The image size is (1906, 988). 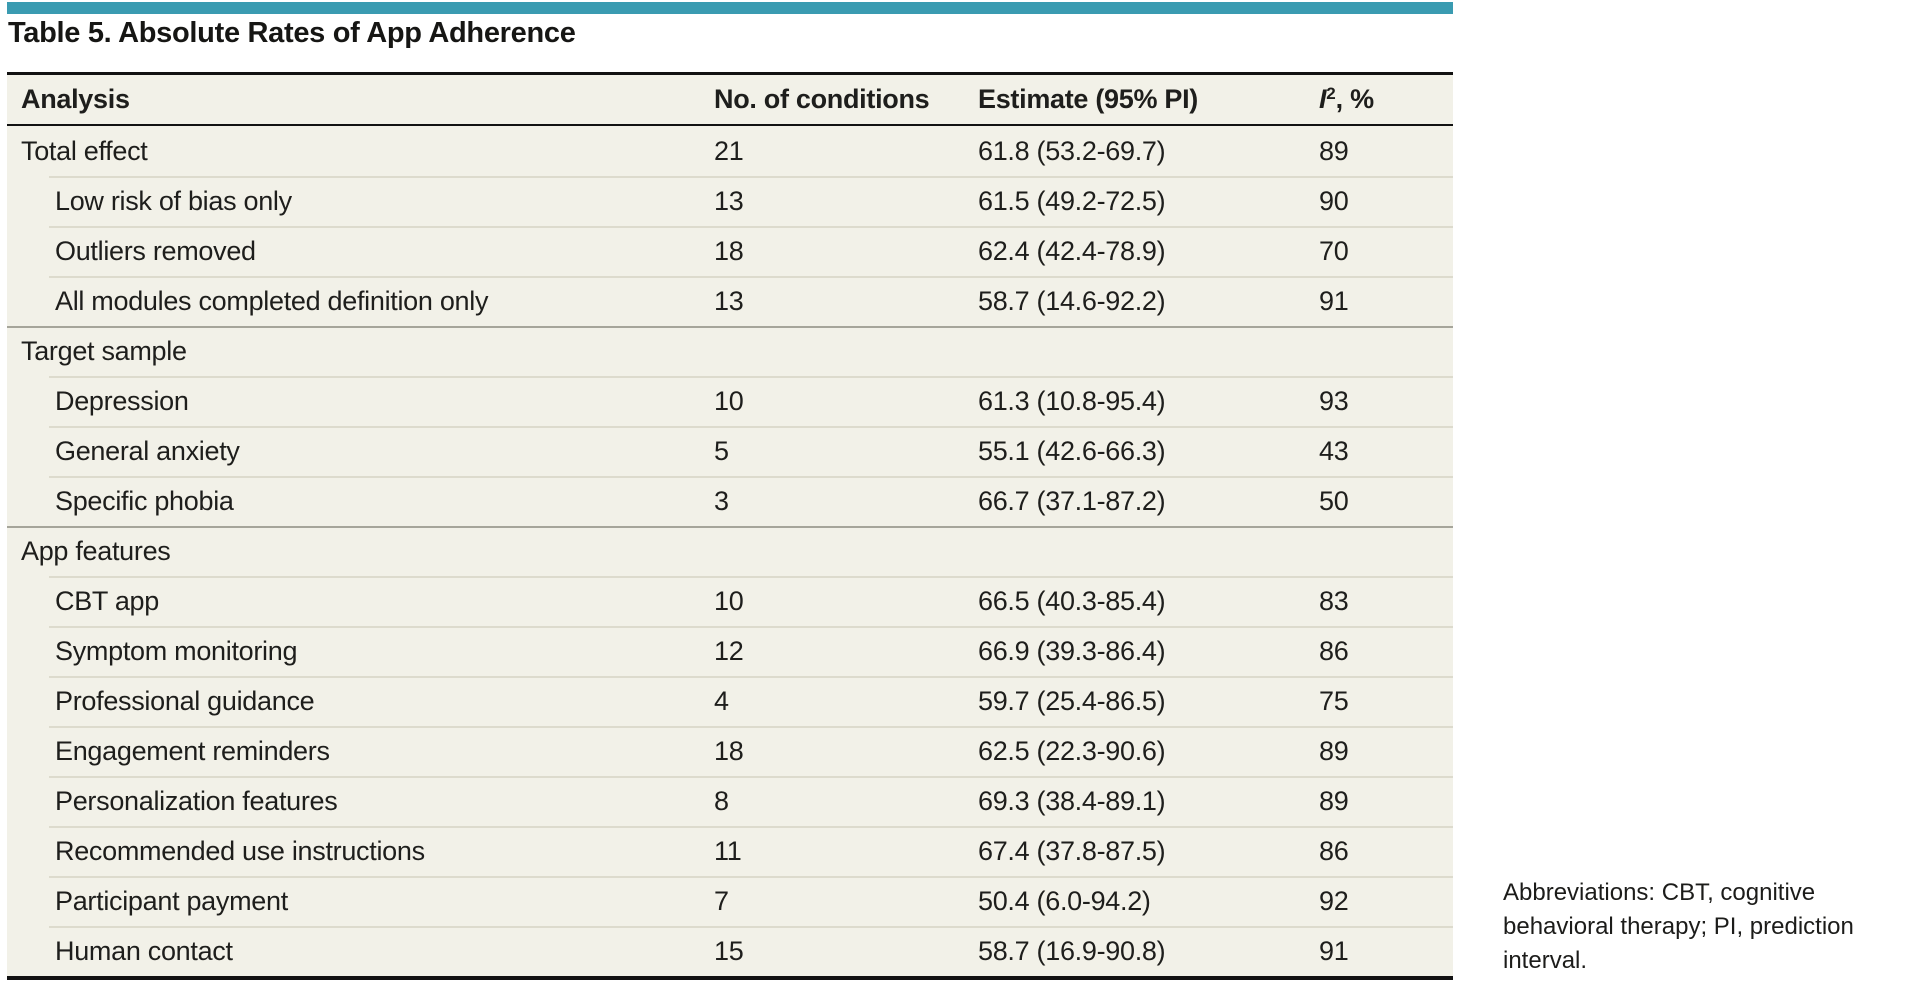 What do you see at coordinates (721, 901) in the screenshot?
I see `conditions-cell: 7` at bounding box center [721, 901].